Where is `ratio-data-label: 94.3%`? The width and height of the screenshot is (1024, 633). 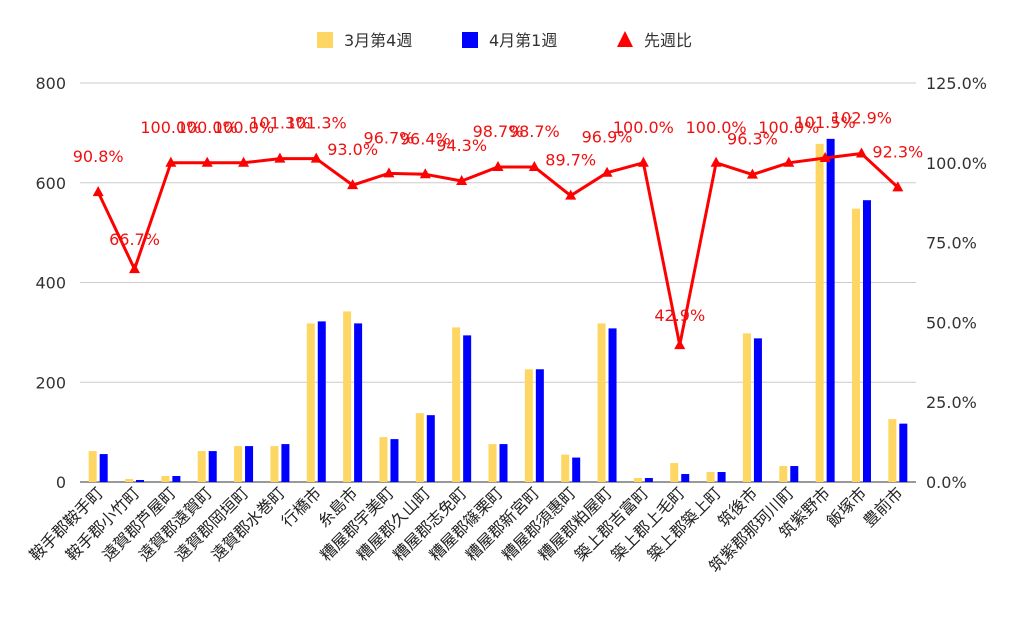 ratio-data-label: 94.3% is located at coordinates (461, 145).